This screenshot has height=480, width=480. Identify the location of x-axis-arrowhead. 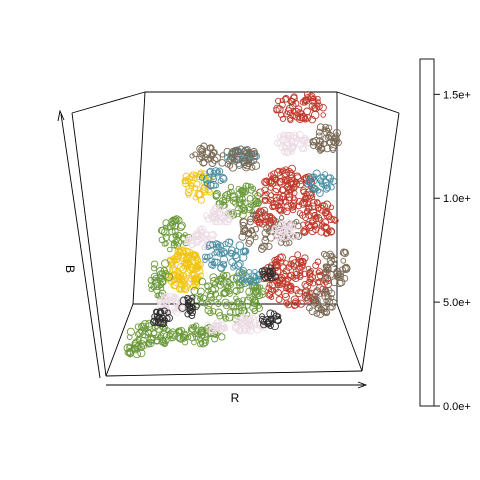
(362, 385).